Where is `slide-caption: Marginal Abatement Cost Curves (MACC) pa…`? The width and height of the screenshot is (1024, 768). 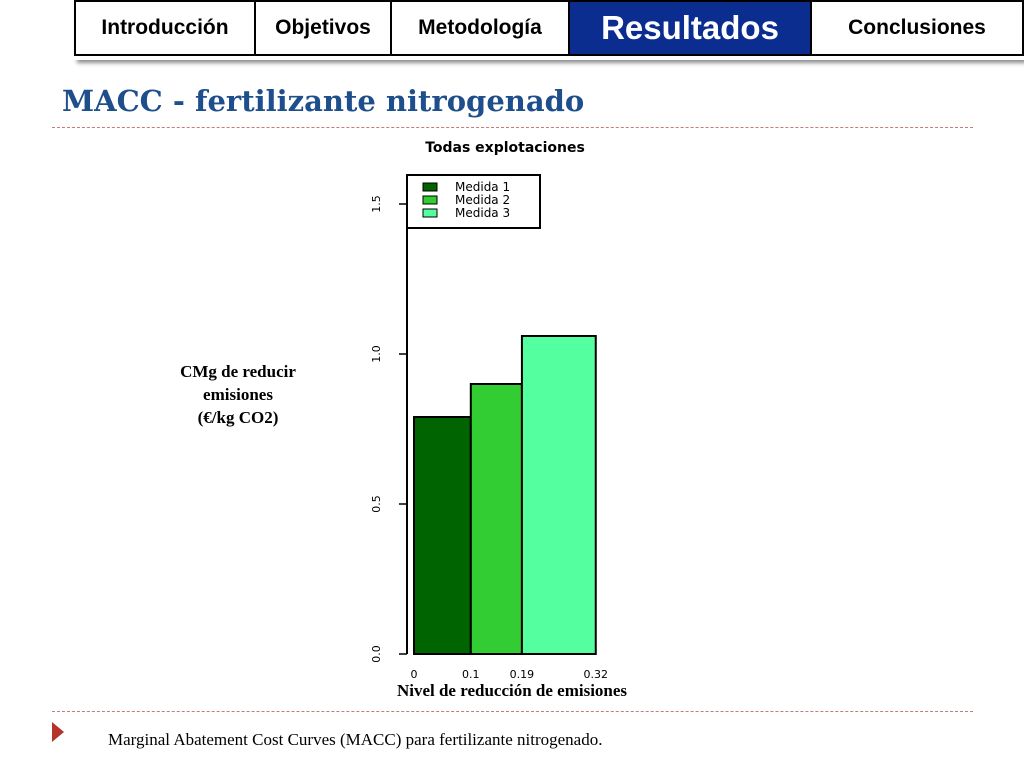 slide-caption: Marginal Abatement Cost Curves (MACC) pa… is located at coordinates (355, 739).